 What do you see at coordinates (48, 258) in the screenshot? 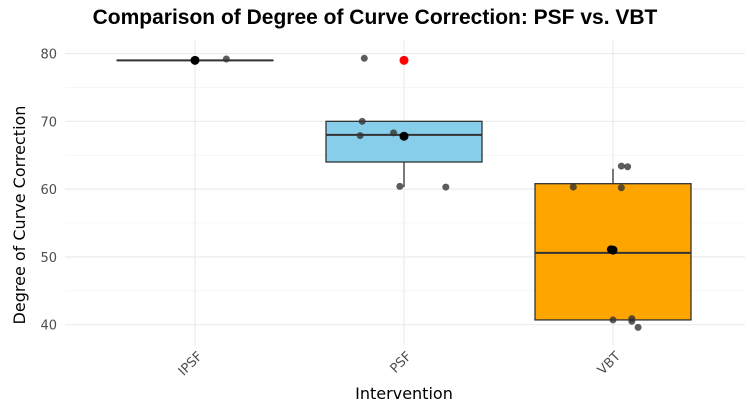
I see `y-tick-label-50: 50` at bounding box center [48, 258].